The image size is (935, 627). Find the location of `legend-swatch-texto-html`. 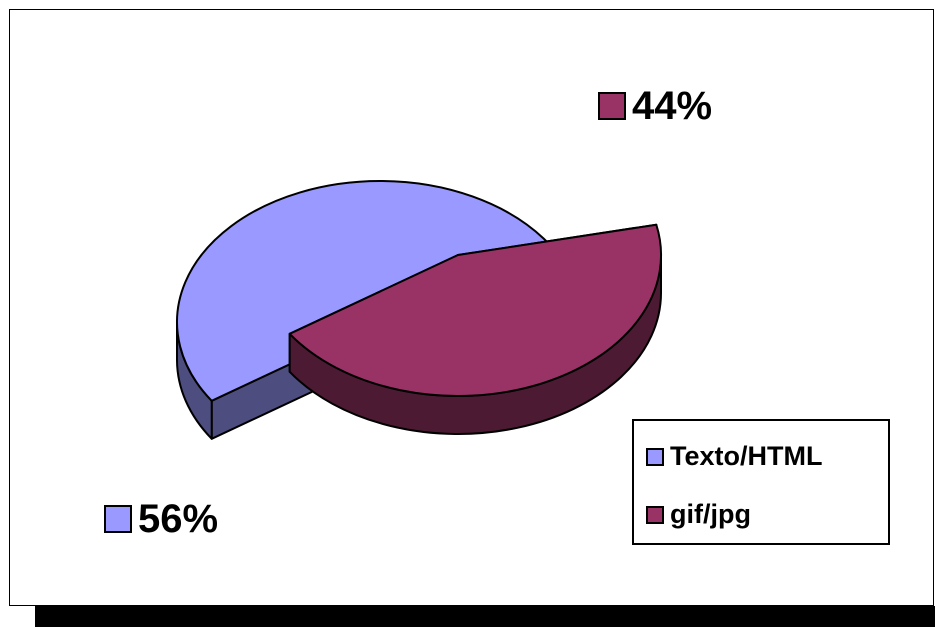

legend-swatch-texto-html is located at coordinates (655, 456).